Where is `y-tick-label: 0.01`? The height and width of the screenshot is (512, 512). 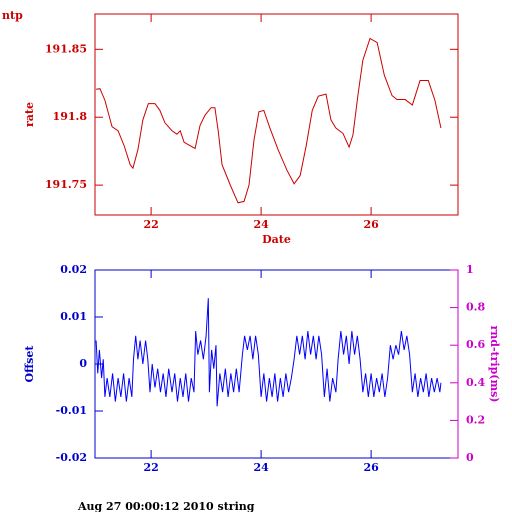 y-tick-label: 0.01 is located at coordinates (73, 316).